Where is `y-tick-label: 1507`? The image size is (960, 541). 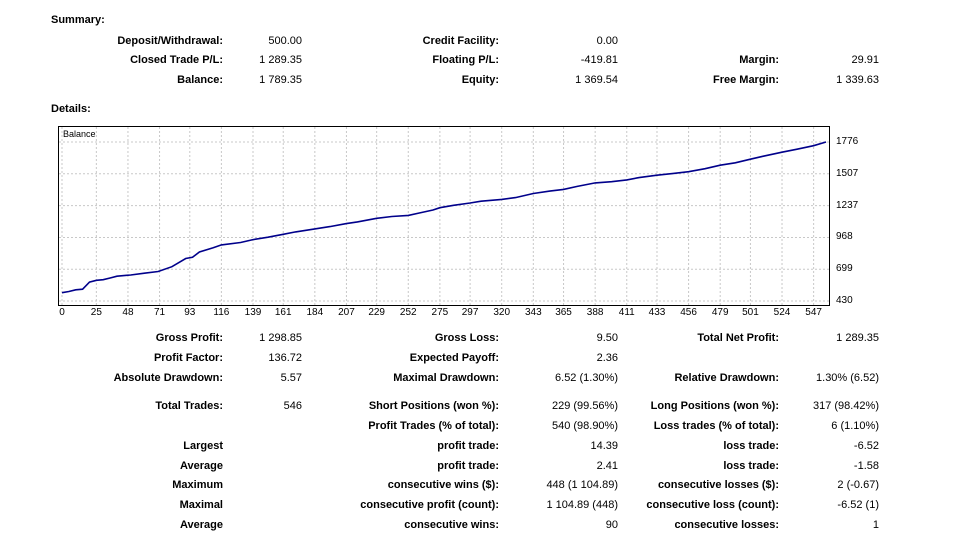 y-tick-label: 1507 is located at coordinates (847, 173).